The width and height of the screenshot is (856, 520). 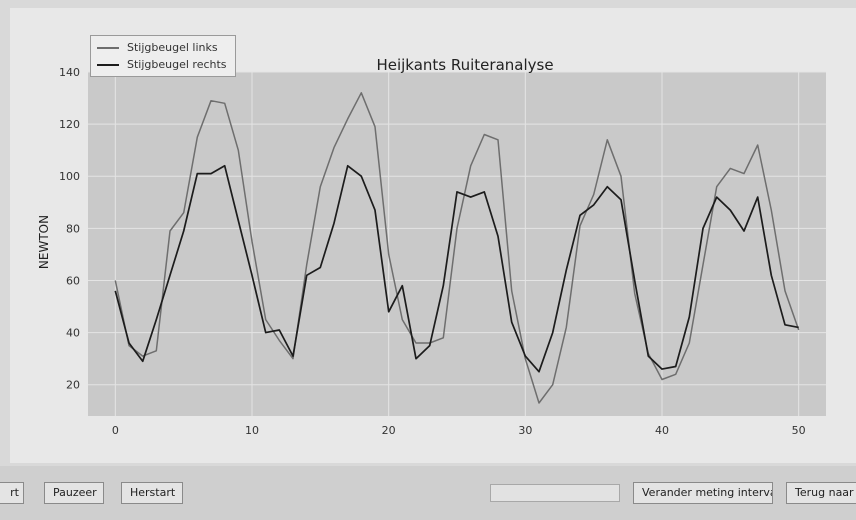 What do you see at coordinates (108, 47) in the screenshot?
I see `legend-swatch-left` at bounding box center [108, 47].